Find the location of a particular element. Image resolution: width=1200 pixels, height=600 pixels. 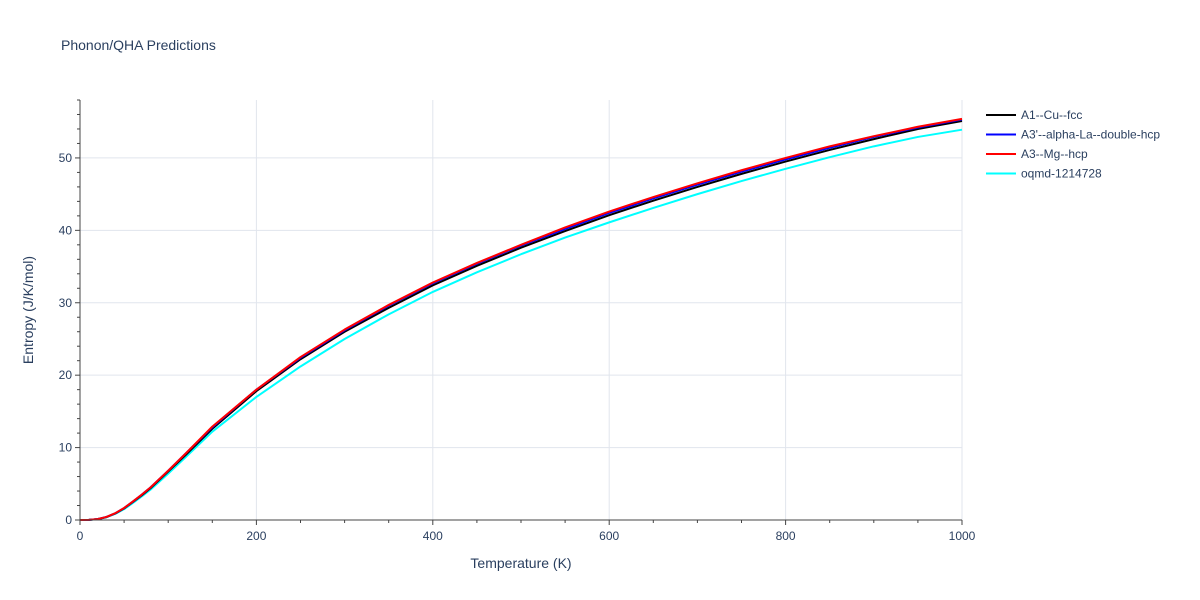

y-axis-title: Entropy (J/K/mol) is located at coordinates (28, 310).